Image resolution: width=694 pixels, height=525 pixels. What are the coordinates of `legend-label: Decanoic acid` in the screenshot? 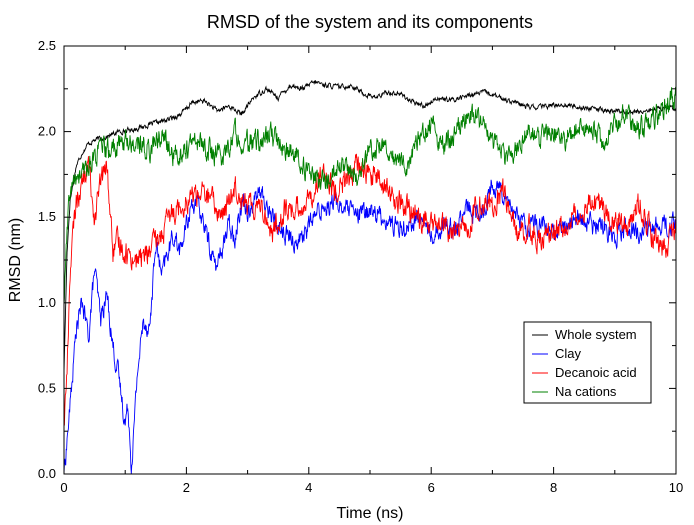 It's located at (596, 372).